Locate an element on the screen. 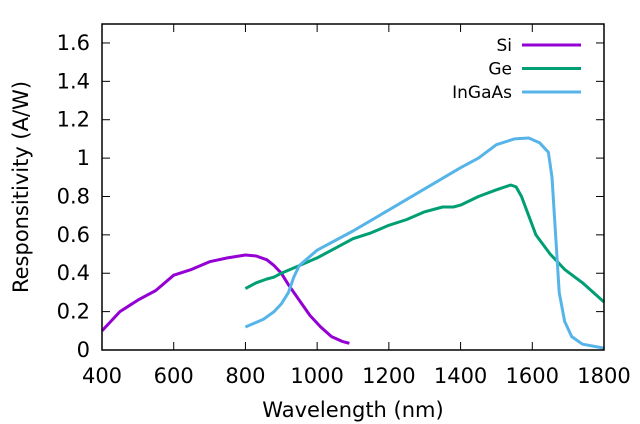 The height and width of the screenshot is (424, 640). y-tick-label: 1.4 is located at coordinates (73, 81).